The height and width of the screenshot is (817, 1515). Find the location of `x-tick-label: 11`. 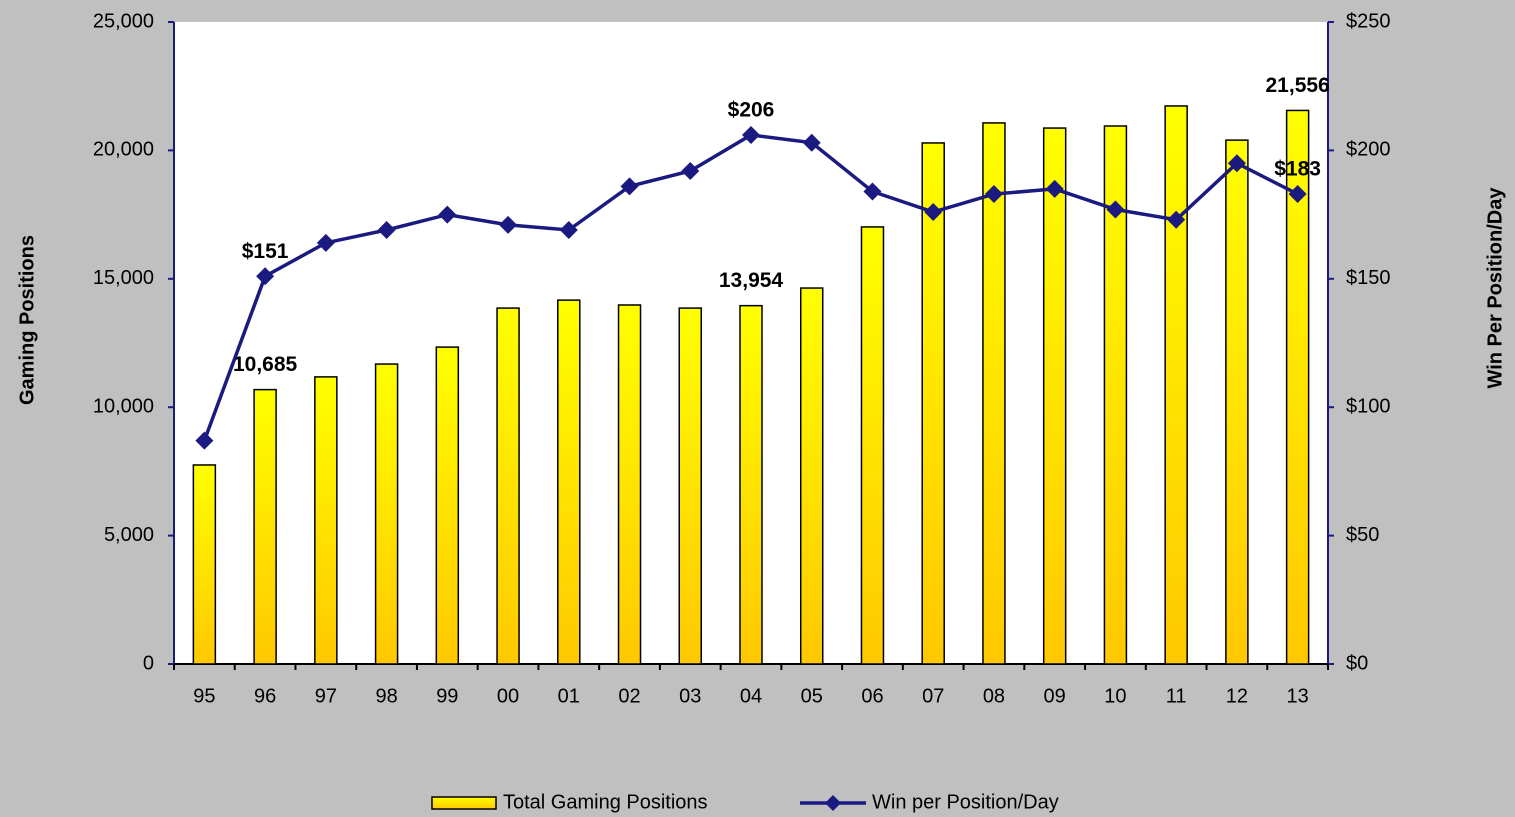

x-tick-label: 11 is located at coordinates (1176, 696).